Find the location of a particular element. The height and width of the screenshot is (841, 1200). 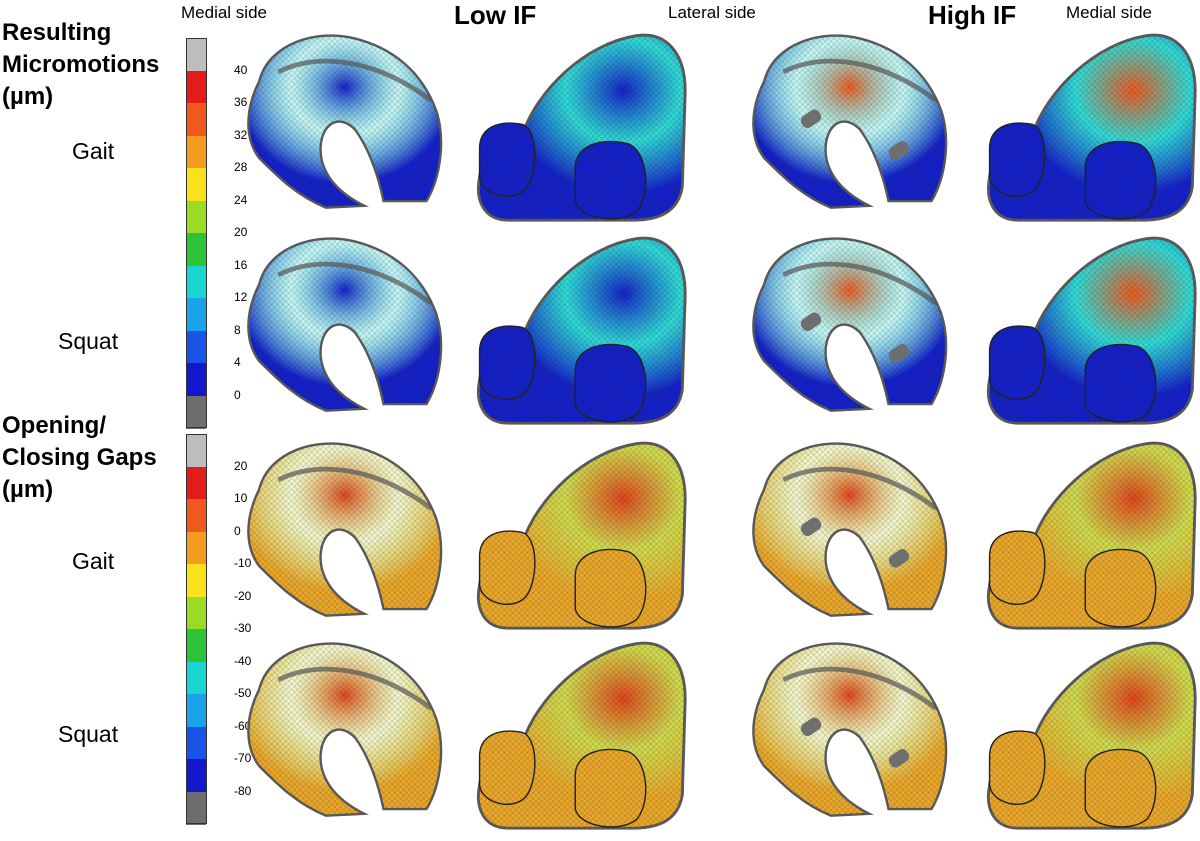

colorbar-tick-label: 24 is located at coordinates (241, 199).